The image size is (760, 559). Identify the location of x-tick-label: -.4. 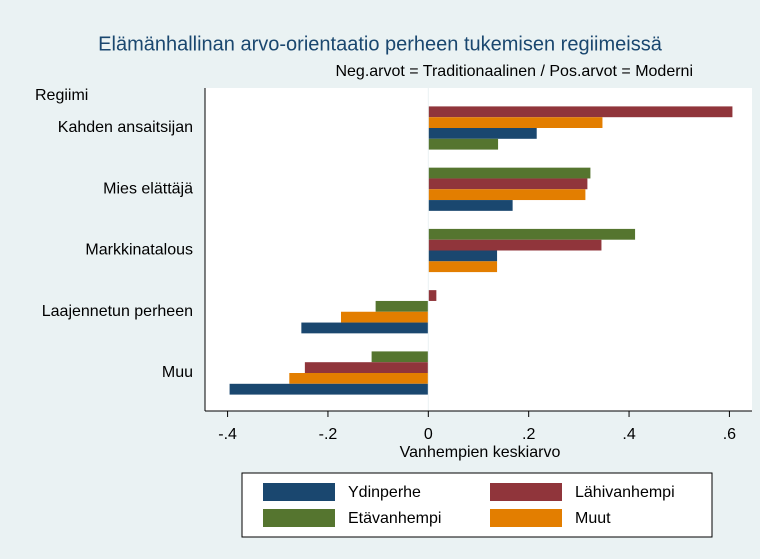
(227, 434).